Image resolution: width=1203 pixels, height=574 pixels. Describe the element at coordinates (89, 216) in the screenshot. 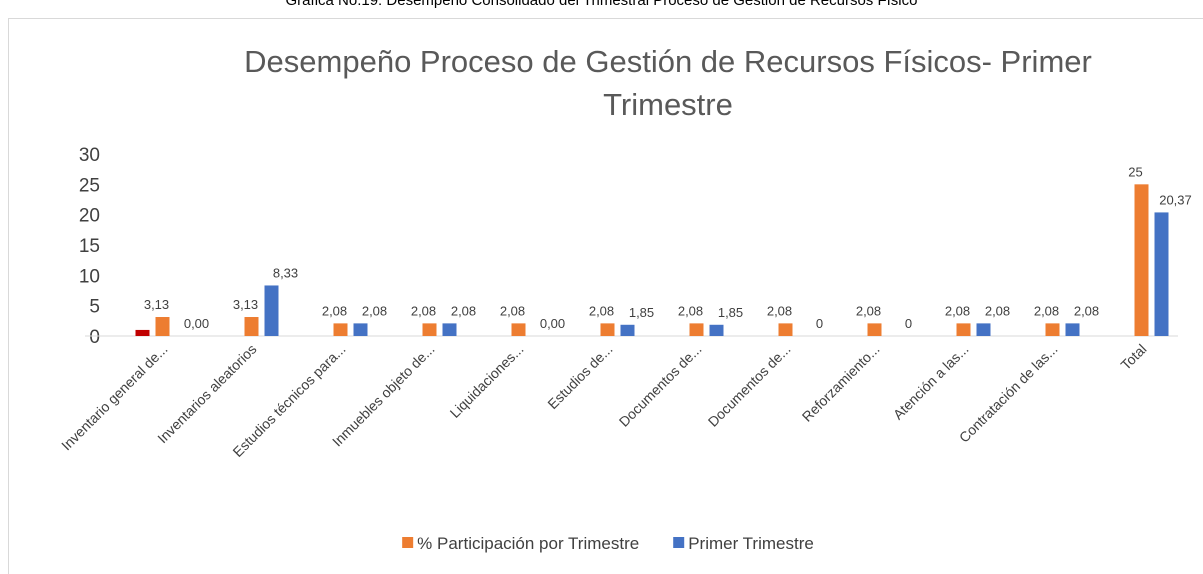

I see `y-tick-label: 20` at that location.